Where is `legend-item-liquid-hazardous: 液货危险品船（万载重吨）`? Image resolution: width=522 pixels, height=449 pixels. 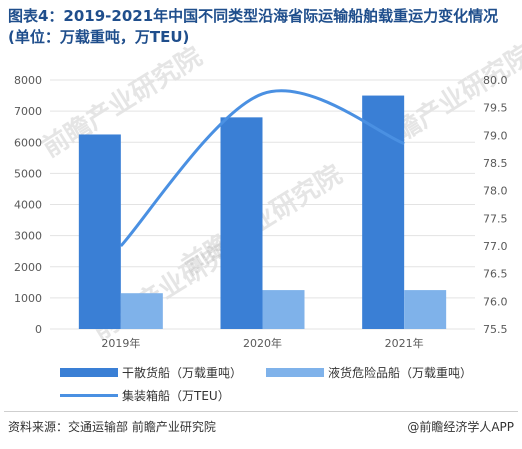 legend-item-liquid-hazardous: 液货危险品船（万载重吨） is located at coordinates (369, 372).